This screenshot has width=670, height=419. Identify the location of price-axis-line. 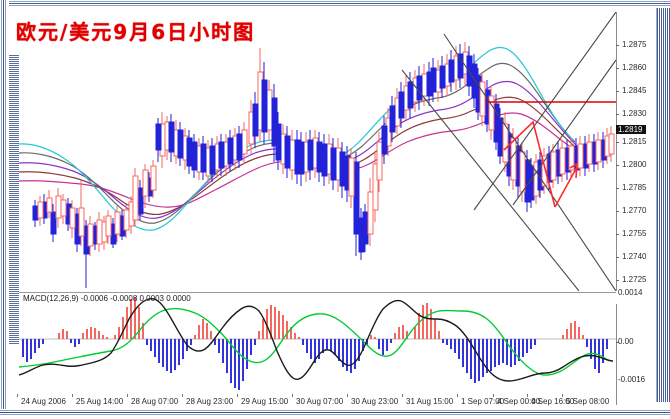
(616, 151).